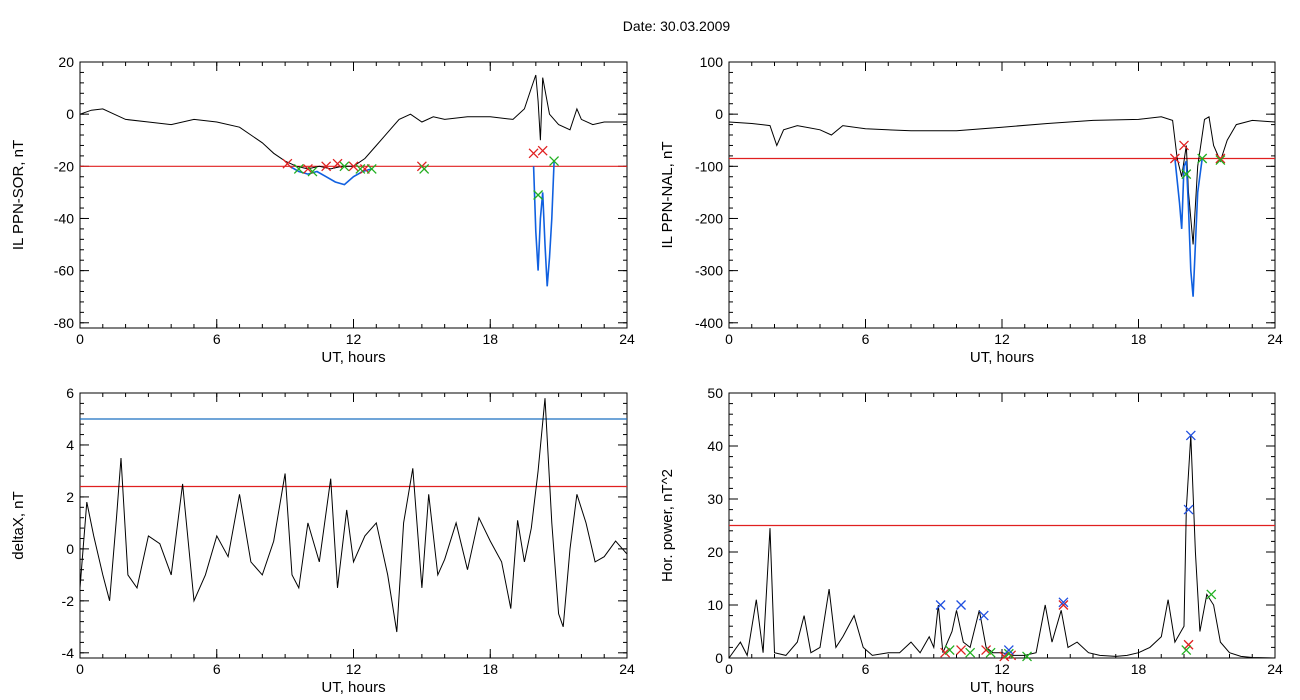  What do you see at coordinates (709, 323) in the screenshot?
I see `plot2-y-tick-label: -400` at bounding box center [709, 323].